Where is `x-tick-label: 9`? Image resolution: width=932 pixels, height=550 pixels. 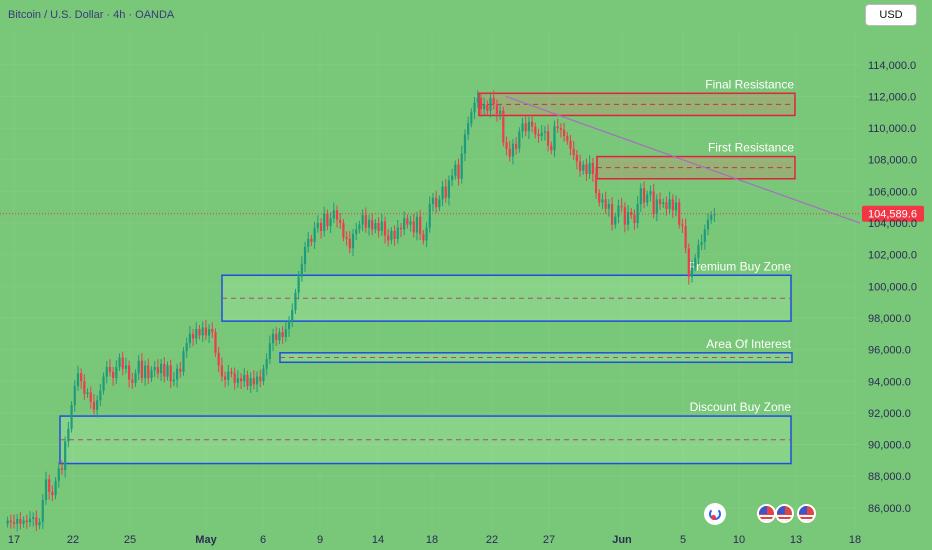
x-tick-label: 9 is located at coordinates (320, 540).